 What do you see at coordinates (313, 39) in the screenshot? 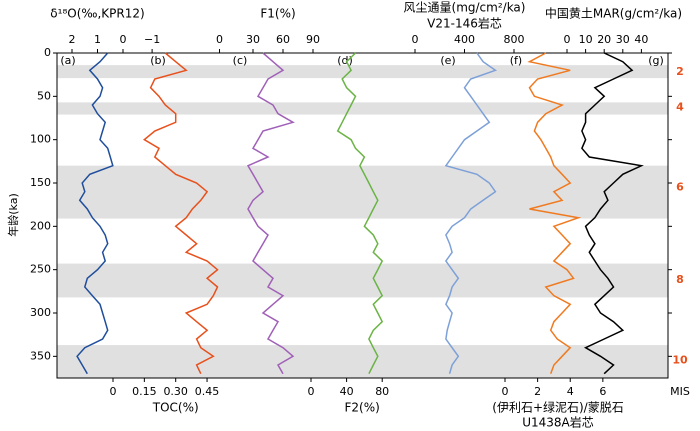
I see `x-tick-label: 90` at bounding box center [313, 39].